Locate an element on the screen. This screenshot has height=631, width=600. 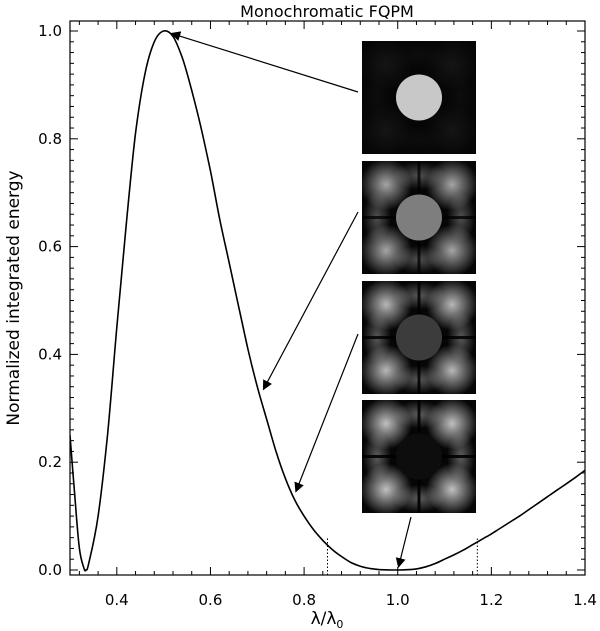
x-tick-label: 0.4 is located at coordinates (117, 600).